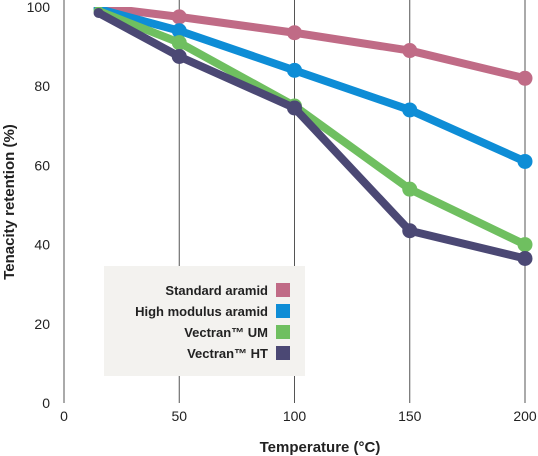  What do you see at coordinates (525, 416) in the screenshot?
I see `x-tick-label: 200` at bounding box center [525, 416].